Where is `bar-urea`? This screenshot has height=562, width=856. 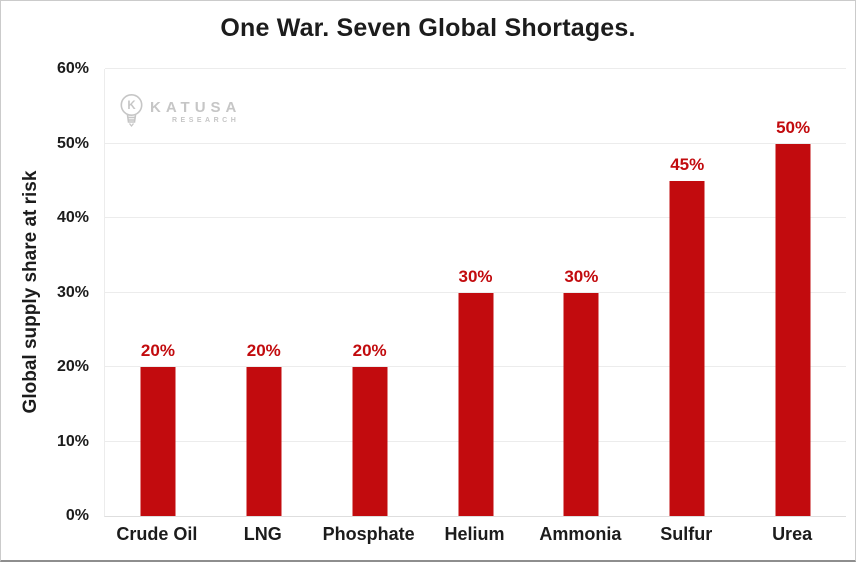
bar-urea is located at coordinates (793, 329).